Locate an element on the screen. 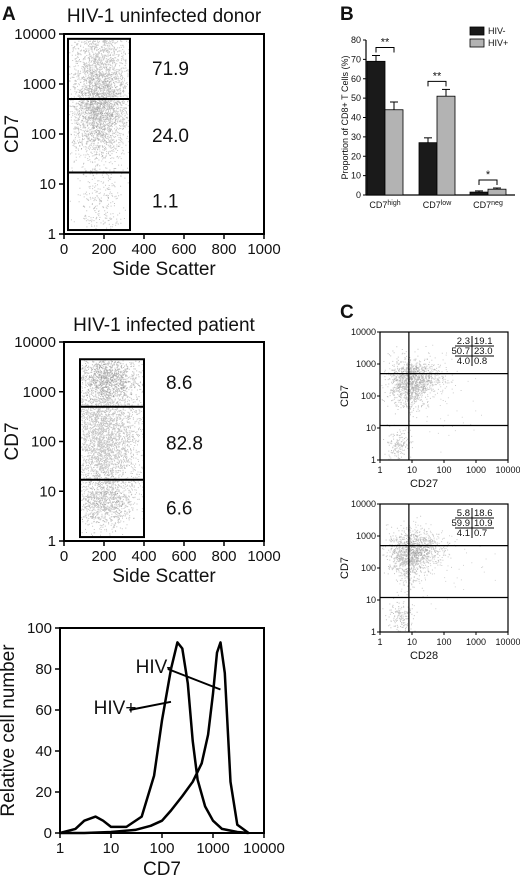  gate-percentage: 82.8 is located at coordinates (184, 443).